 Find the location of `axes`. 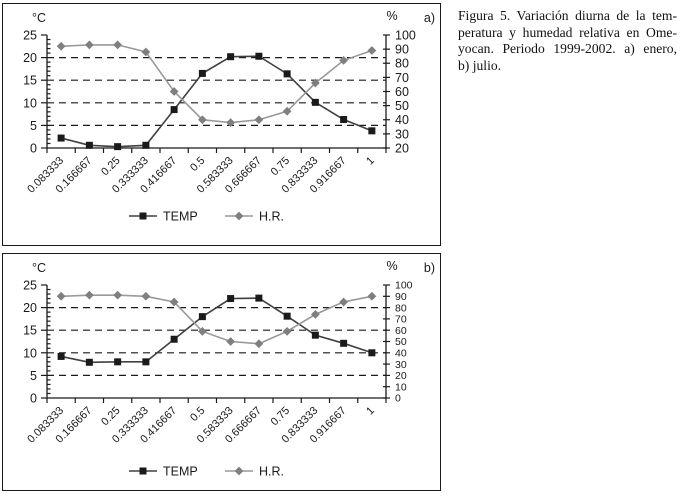

axes is located at coordinates (216, 92).